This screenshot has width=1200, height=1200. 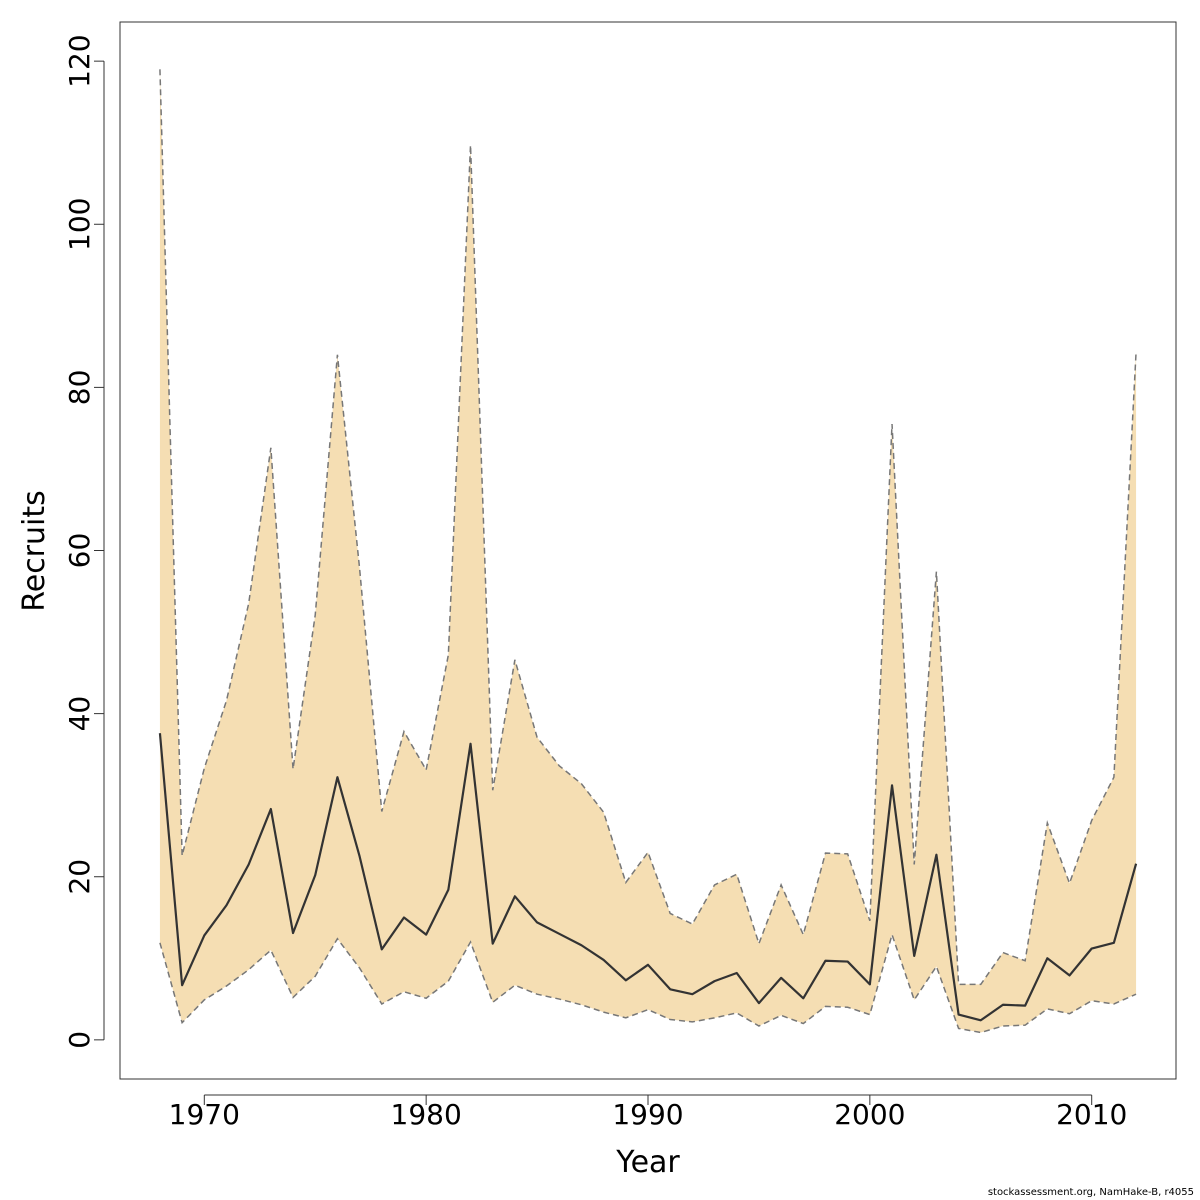 What do you see at coordinates (648, 983) in the screenshot?
I see `lower-bound-line` at bounding box center [648, 983].